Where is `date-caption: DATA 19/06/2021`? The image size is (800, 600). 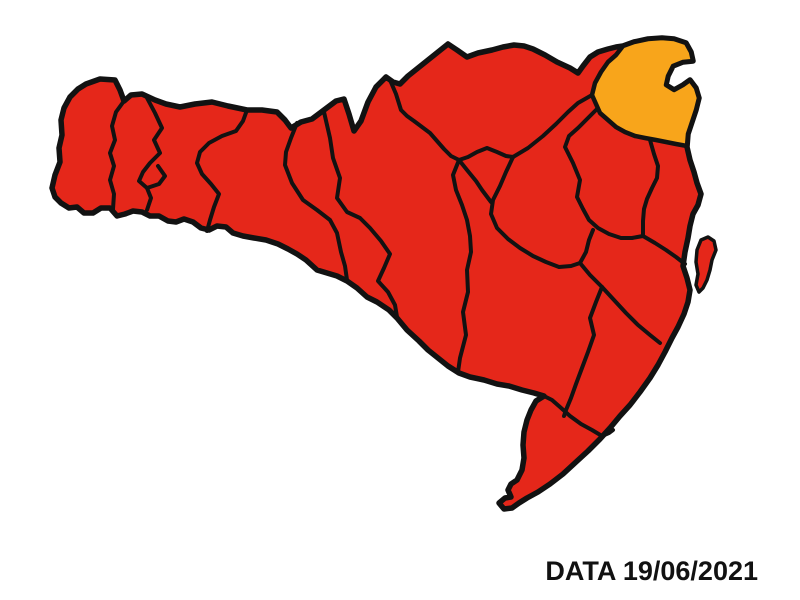 date-caption: DATA 19/06/2021 is located at coordinates (651, 571).